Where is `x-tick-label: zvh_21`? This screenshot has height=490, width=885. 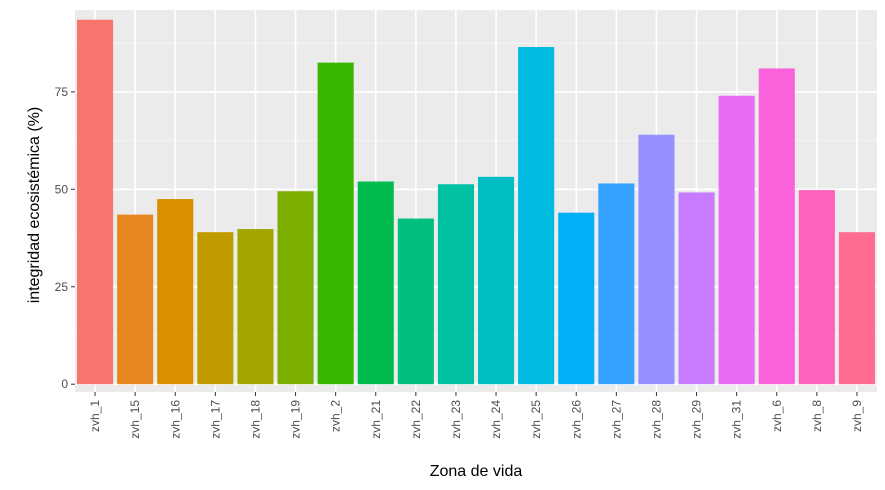 x-tick-label: zvh_21 is located at coordinates (376, 419).